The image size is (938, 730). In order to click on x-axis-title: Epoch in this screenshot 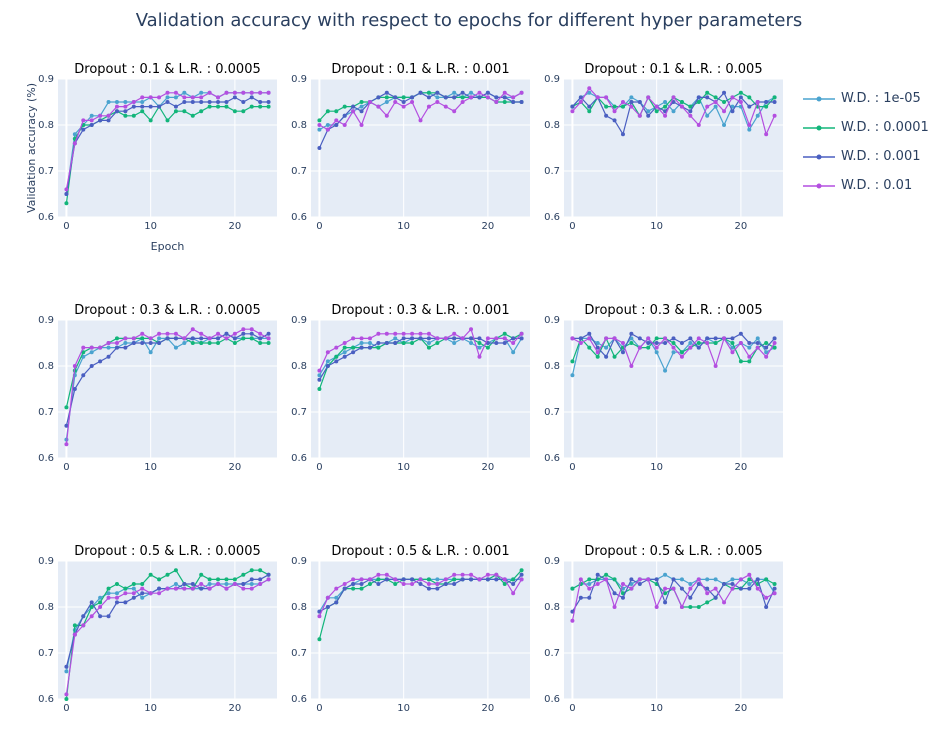, I will do `click(168, 246)`.